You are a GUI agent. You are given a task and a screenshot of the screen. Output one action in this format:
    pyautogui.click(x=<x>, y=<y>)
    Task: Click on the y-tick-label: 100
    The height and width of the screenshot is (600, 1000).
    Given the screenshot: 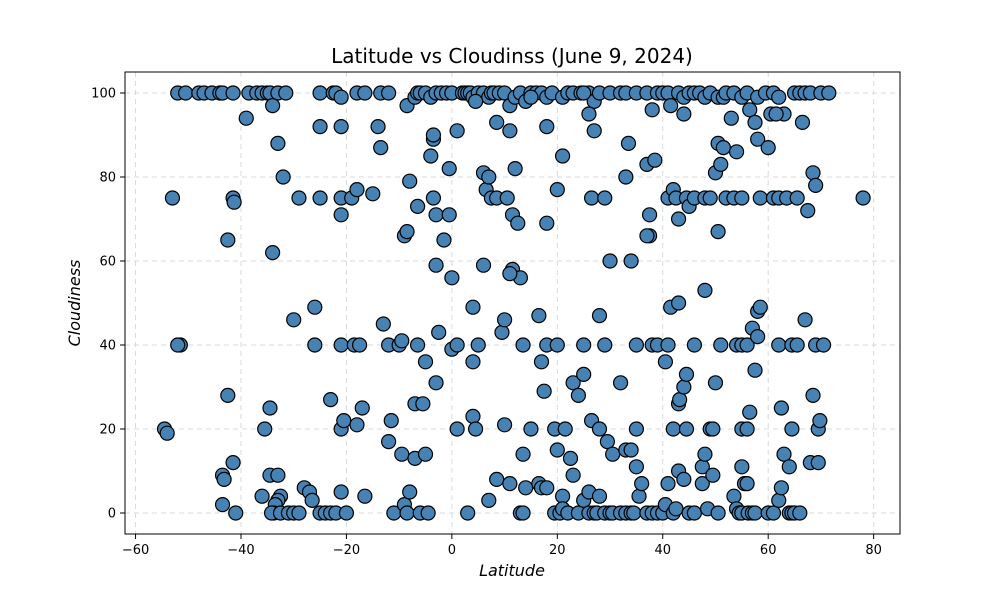 What is the action you would take?
    pyautogui.click(x=103, y=94)
    